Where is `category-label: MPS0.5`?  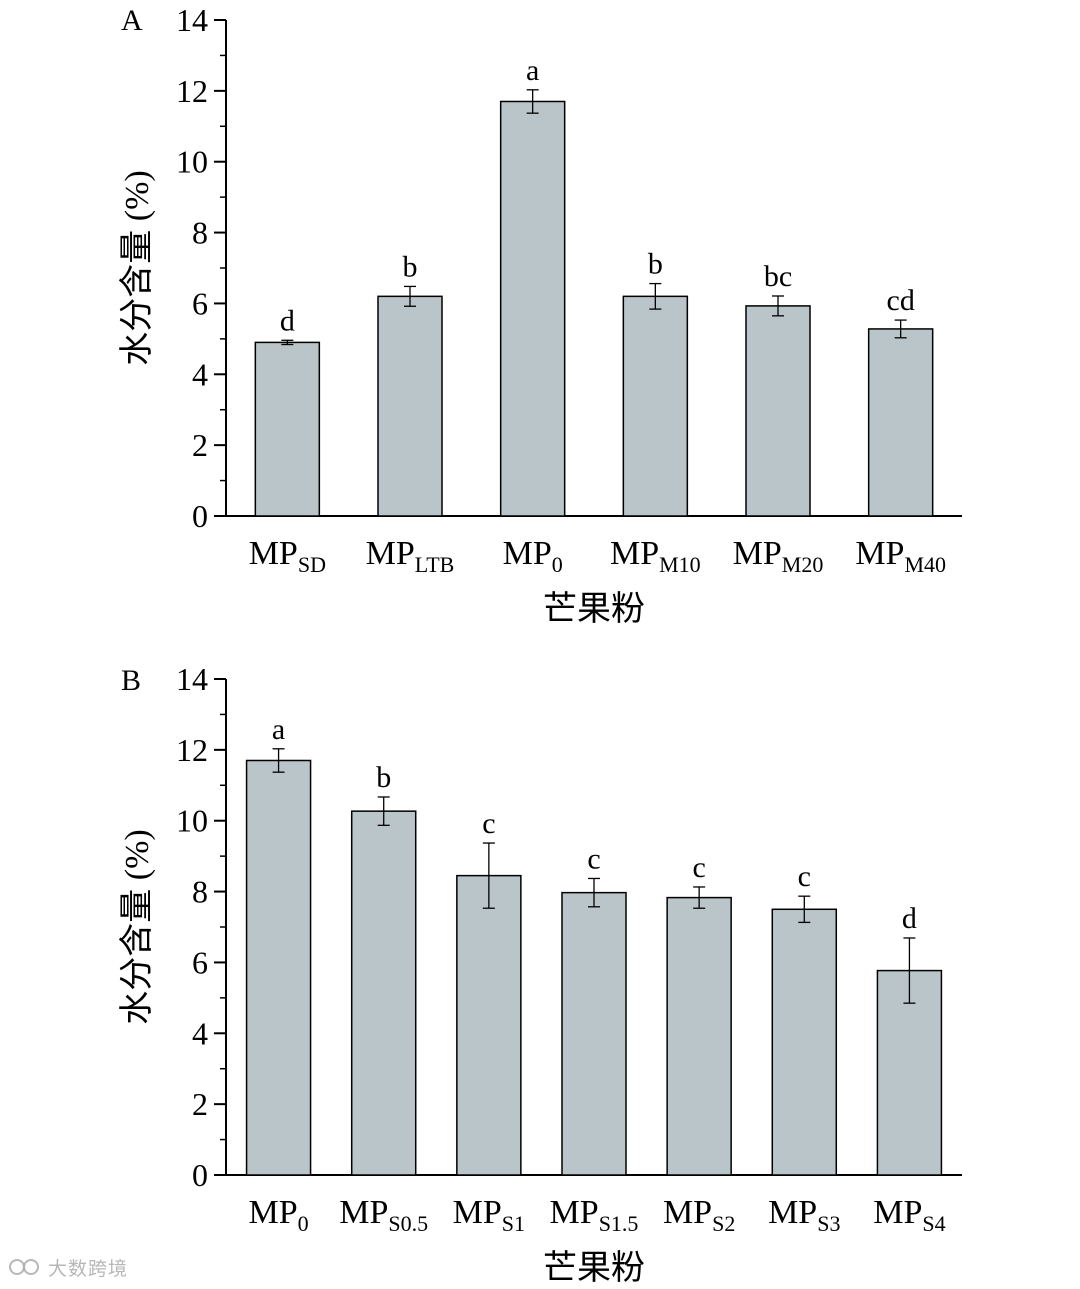
category-label: MPS0.5 is located at coordinates (383, 1215).